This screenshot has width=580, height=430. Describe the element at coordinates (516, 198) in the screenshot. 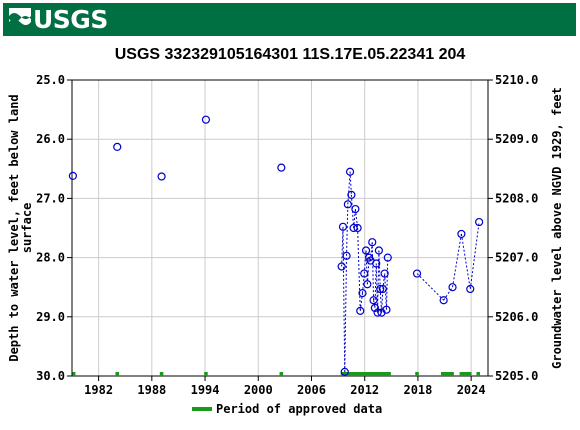

I see `right-tick-label: 5208.0` at that location.